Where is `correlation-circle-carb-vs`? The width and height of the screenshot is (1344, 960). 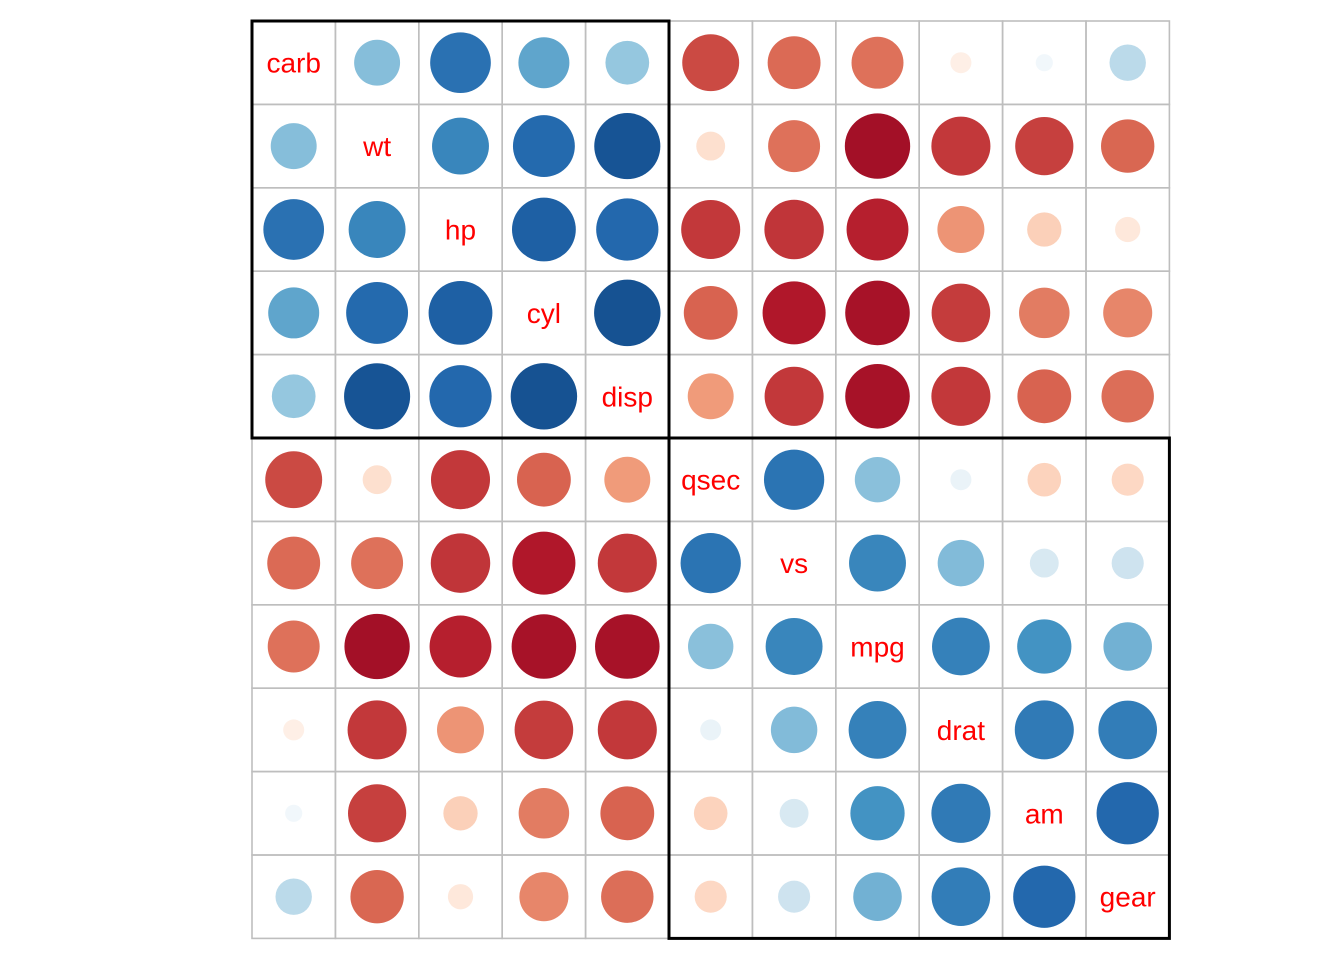 correlation-circle-carb-vs is located at coordinates (794, 63).